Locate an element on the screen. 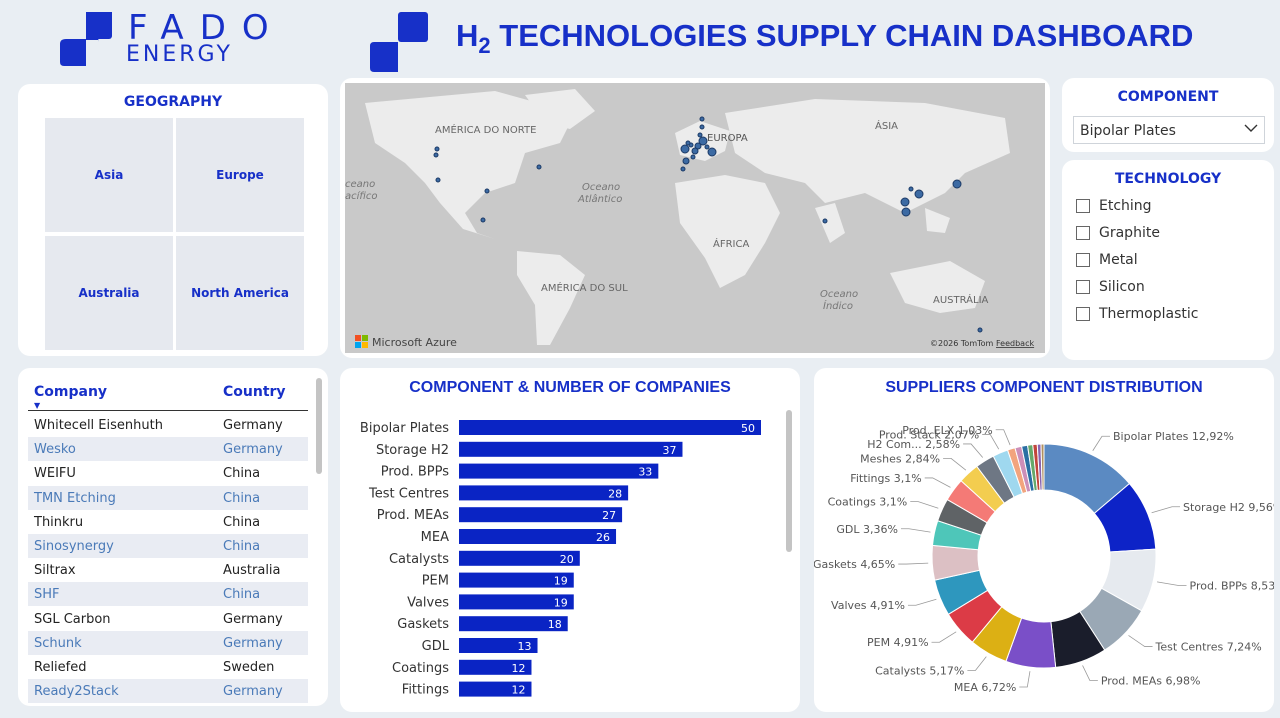 This screenshot has width=1280, height=718. cell-company: SHF is located at coordinates (47, 595).